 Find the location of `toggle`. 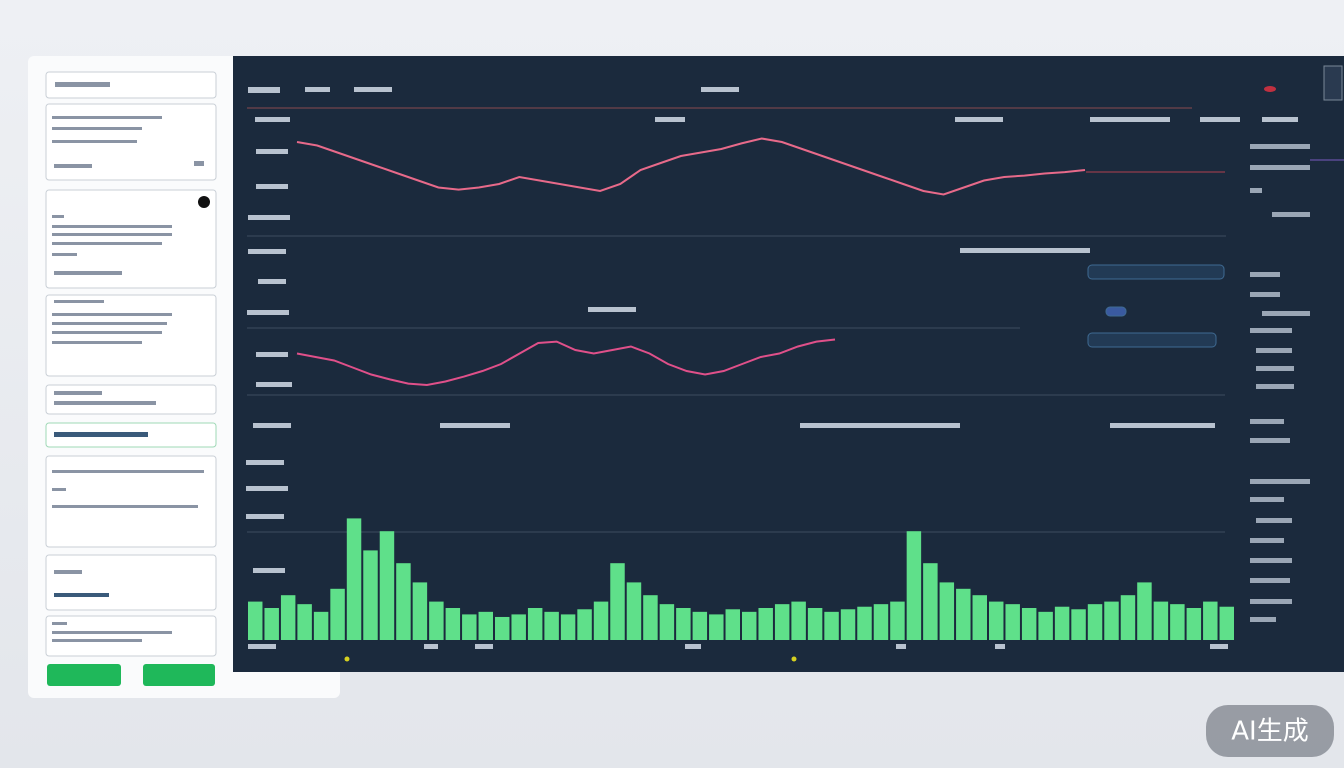

toggle is located at coordinates (204, 202).